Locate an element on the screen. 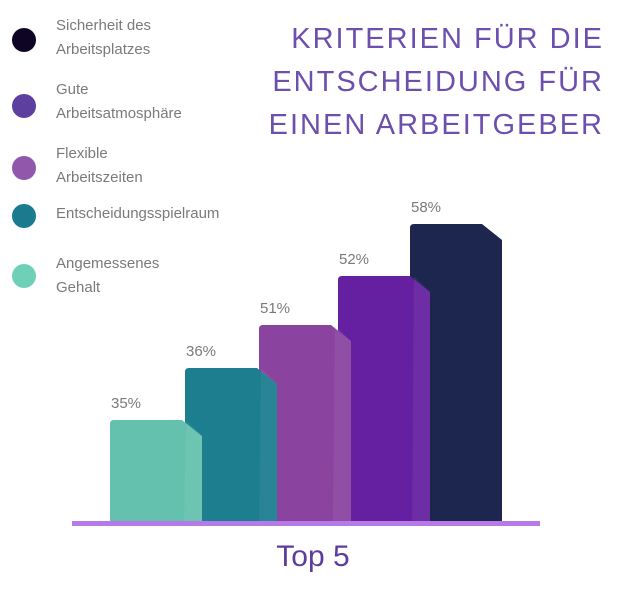 This screenshot has width=626, height=590. legend-label: Angemessenes Gehalt is located at coordinates (108, 275).